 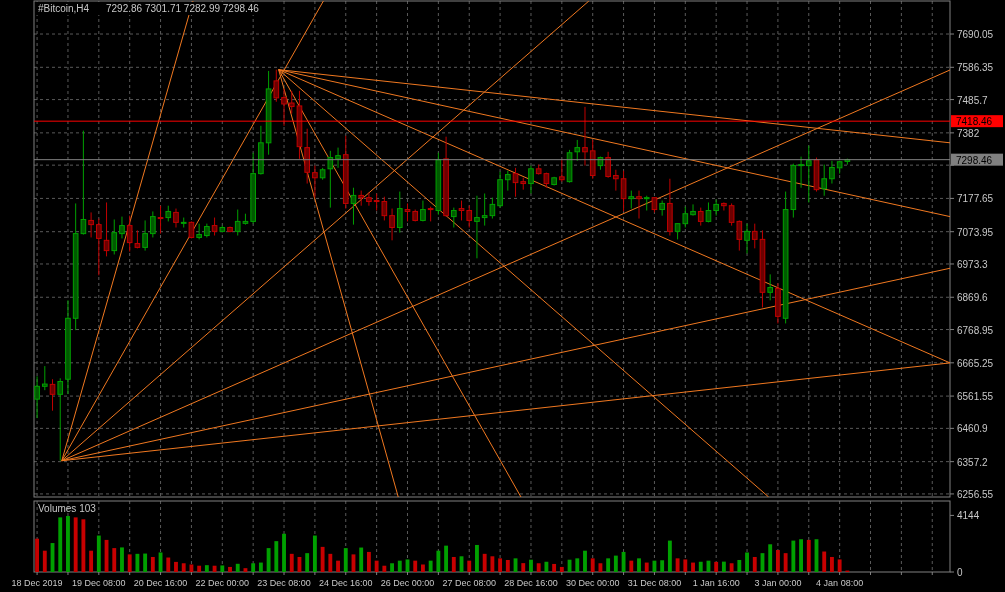 What do you see at coordinates (968, 133) in the screenshot?
I see `y-tick-label: 7382` at bounding box center [968, 133].